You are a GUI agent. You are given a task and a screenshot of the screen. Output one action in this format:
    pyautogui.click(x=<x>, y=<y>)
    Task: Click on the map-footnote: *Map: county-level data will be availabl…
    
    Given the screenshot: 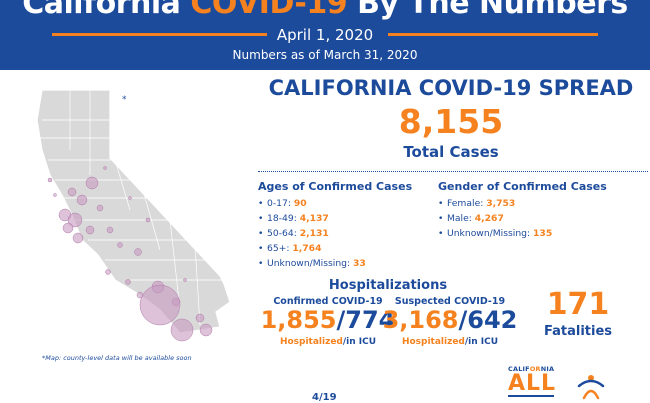 What is the action you would take?
    pyautogui.click(x=117, y=358)
    